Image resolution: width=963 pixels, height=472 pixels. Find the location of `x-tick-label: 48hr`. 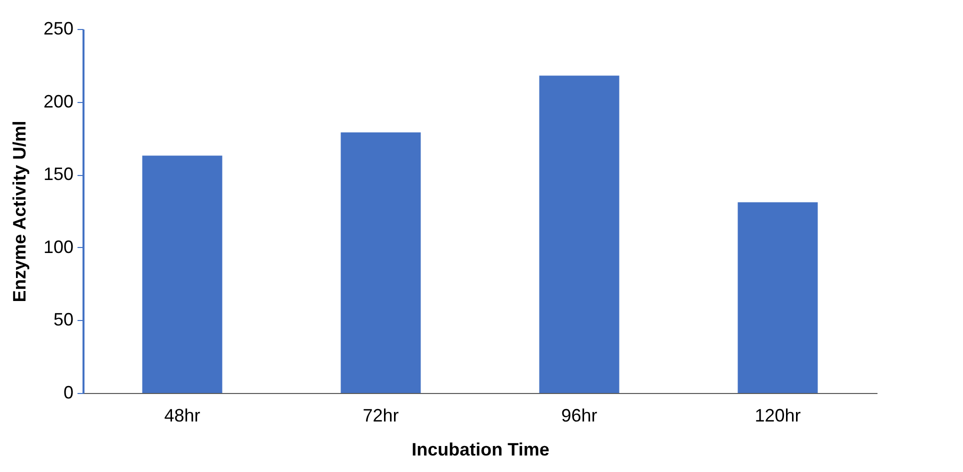

x-tick-label: 48hr is located at coordinates (182, 416).